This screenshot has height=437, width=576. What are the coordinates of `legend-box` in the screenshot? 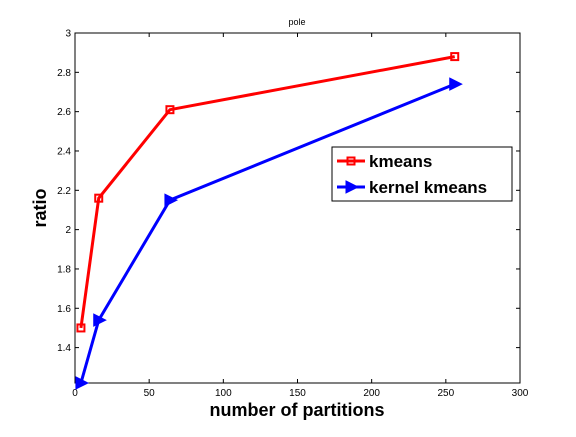 It's located at (422, 174).